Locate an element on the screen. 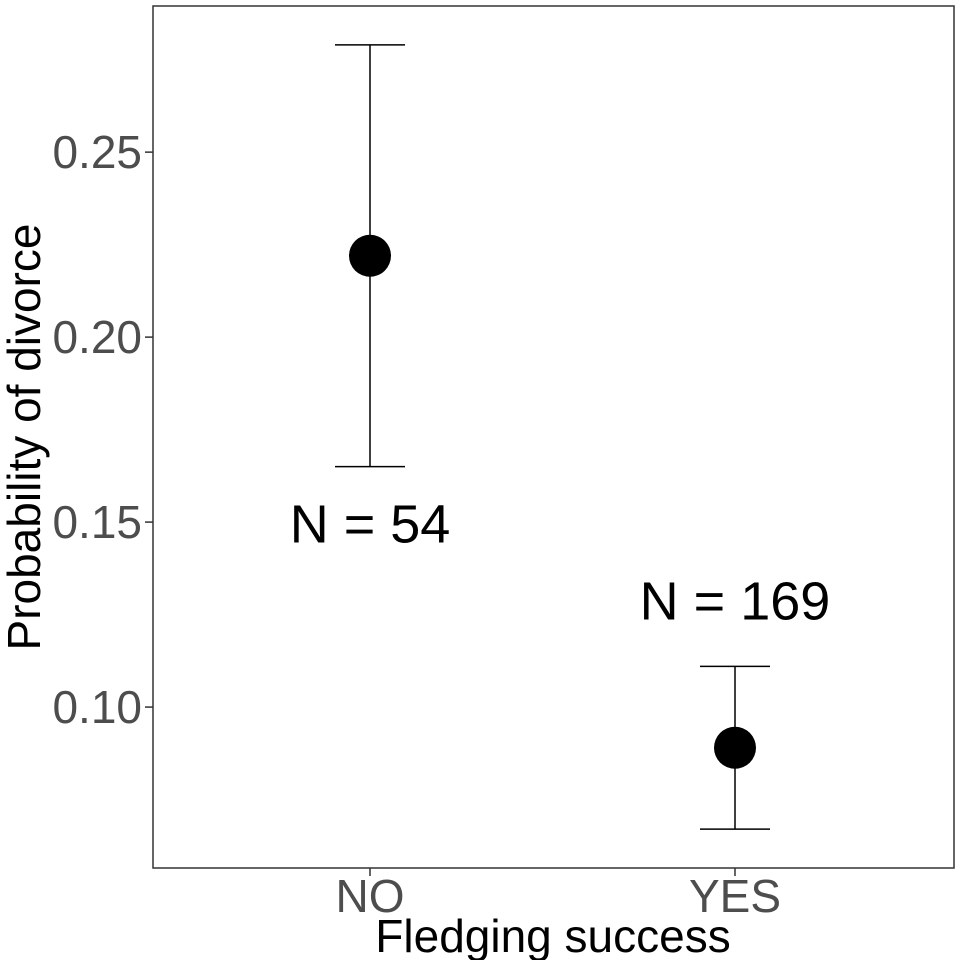 The width and height of the screenshot is (960, 960). data-point-yes: N = 169 is located at coordinates (735, 700).